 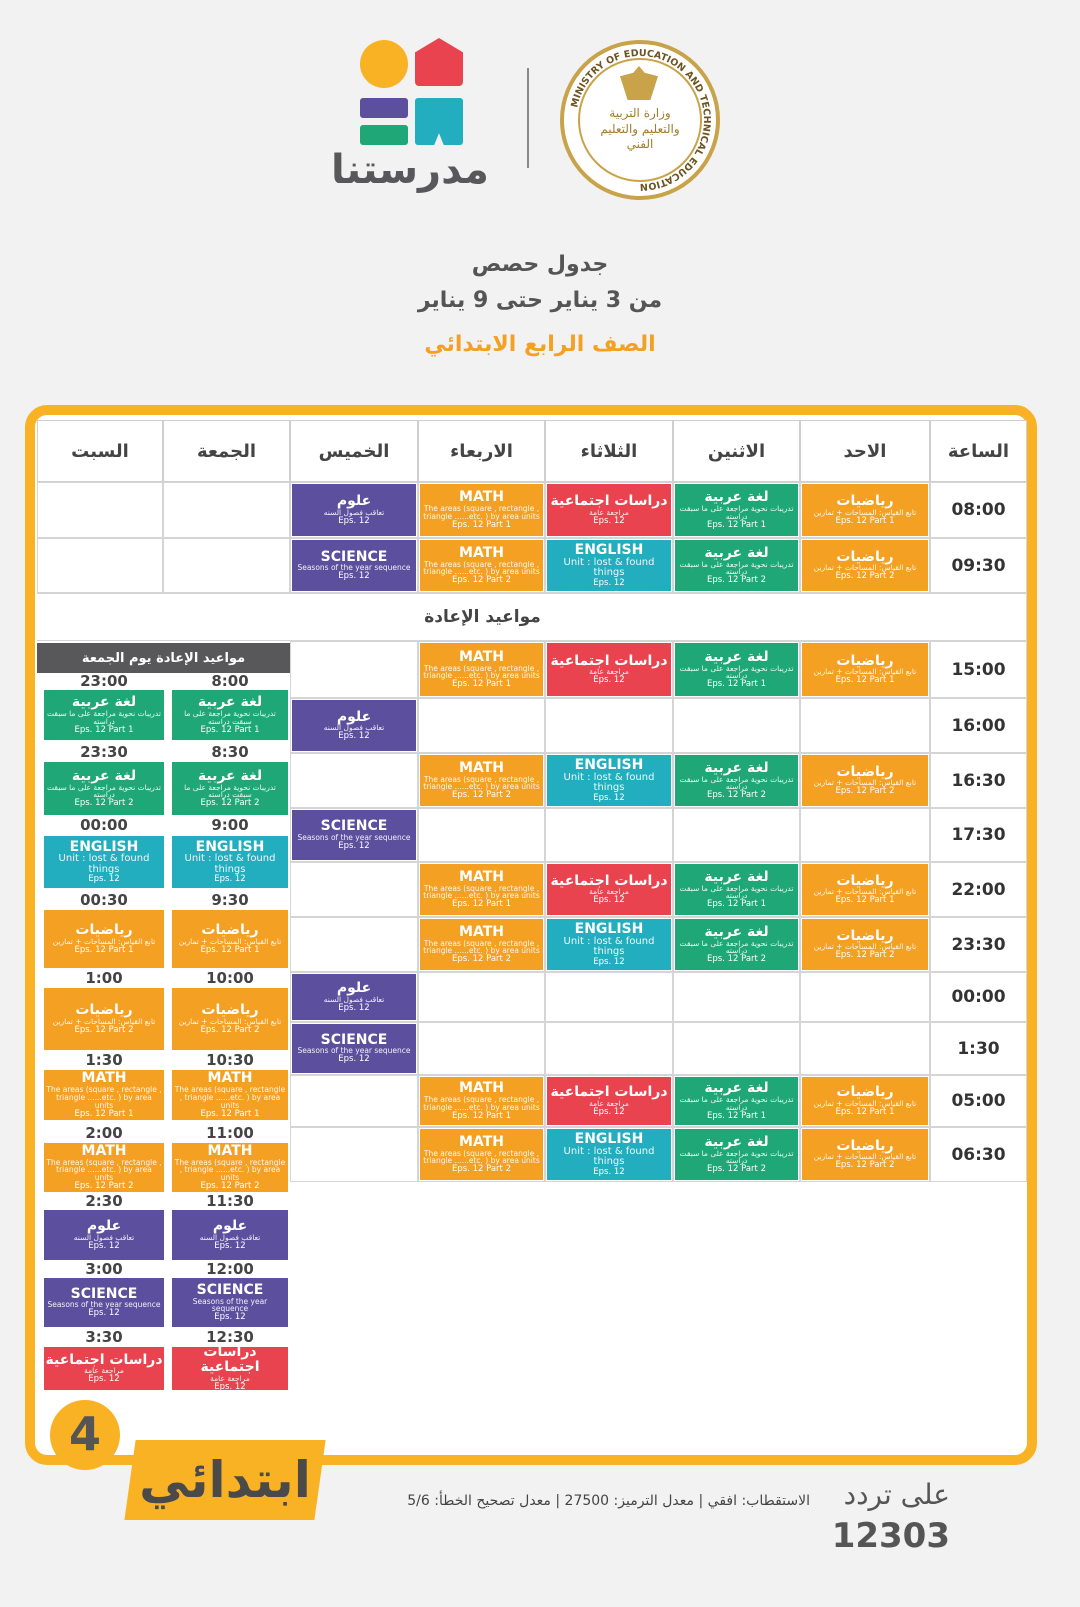 I want to click on rebroadcast-class-science-ar: علوم تعاقب فصول السنه Eps. 12, so click(x=230, y=1235).